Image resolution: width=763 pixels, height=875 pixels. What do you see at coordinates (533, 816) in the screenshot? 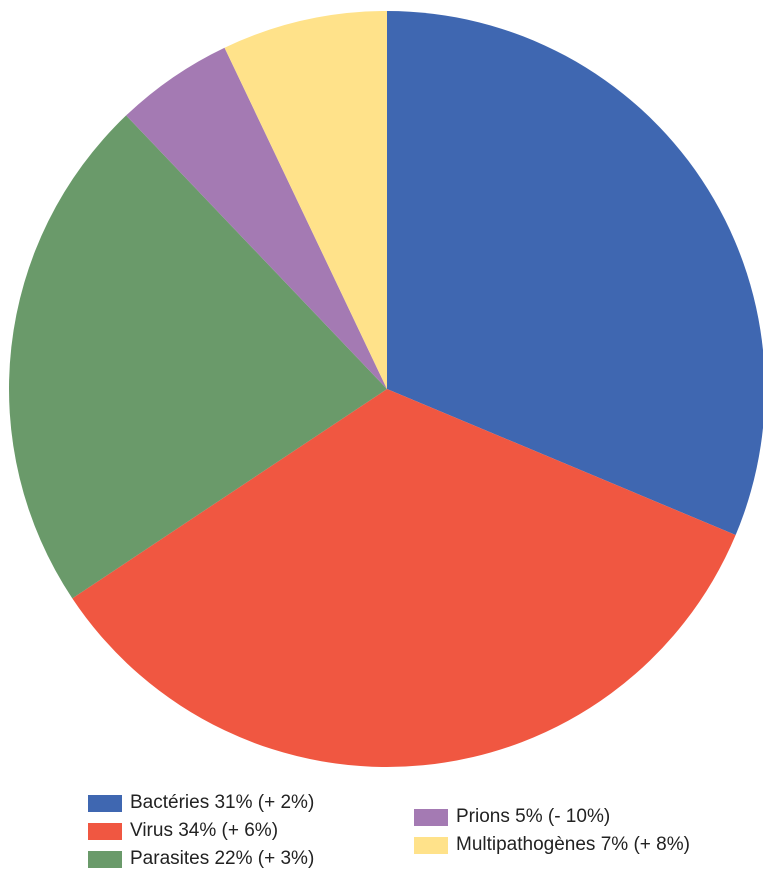
I see `legend-label-prions: Prions 5% (- 10%)` at bounding box center [533, 816].